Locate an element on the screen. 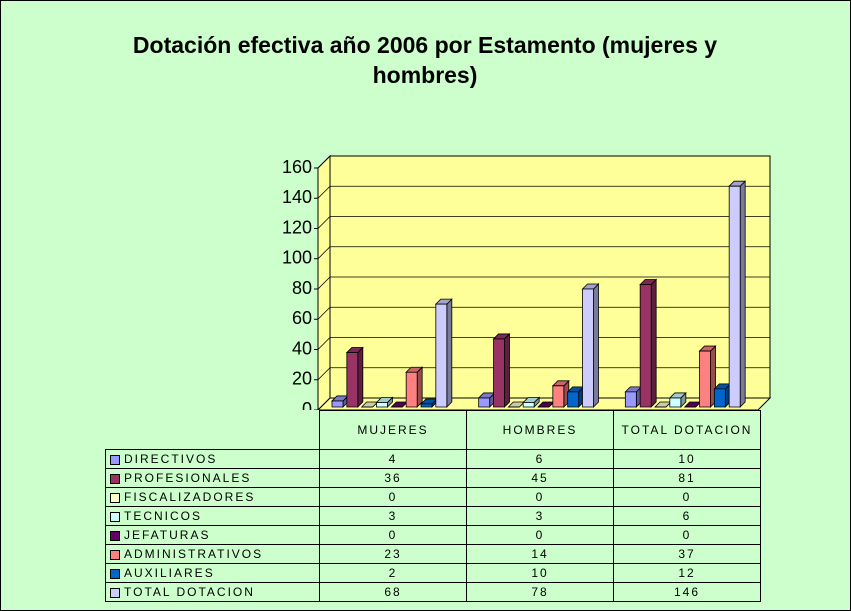 The image size is (851, 611). table-value: 4 is located at coordinates (393, 459).